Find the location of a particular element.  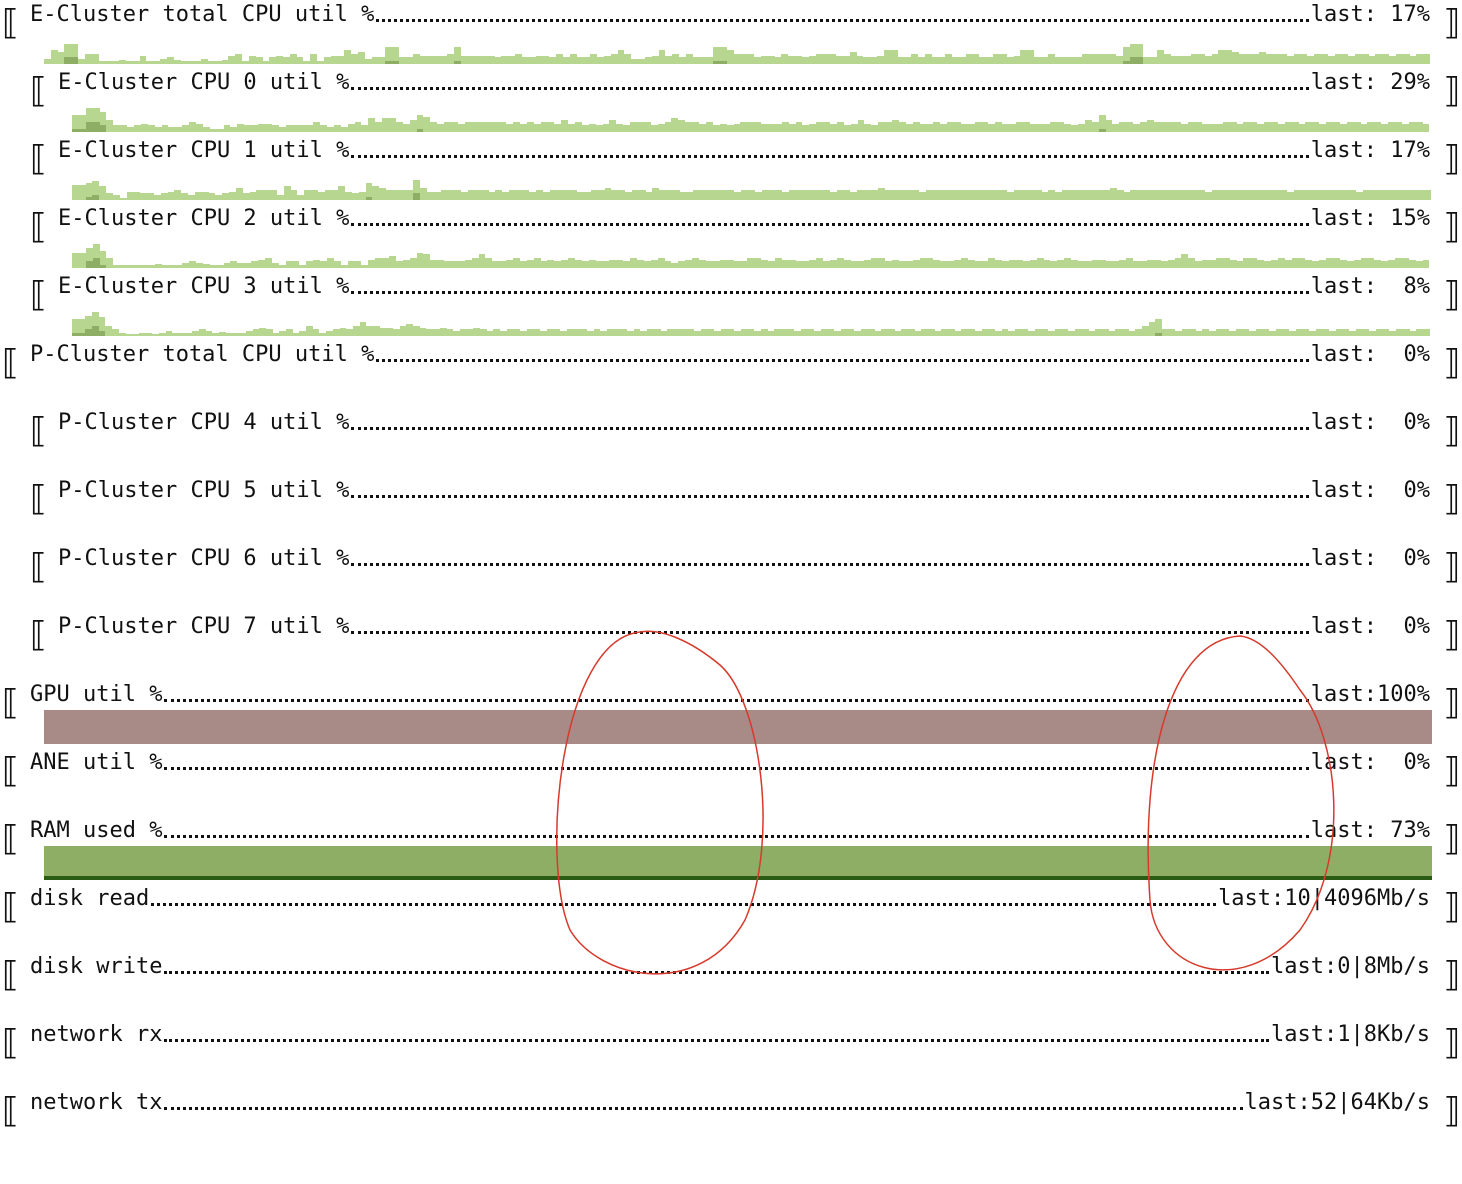

last-readout: last: 29% is located at coordinates (1370, 83).